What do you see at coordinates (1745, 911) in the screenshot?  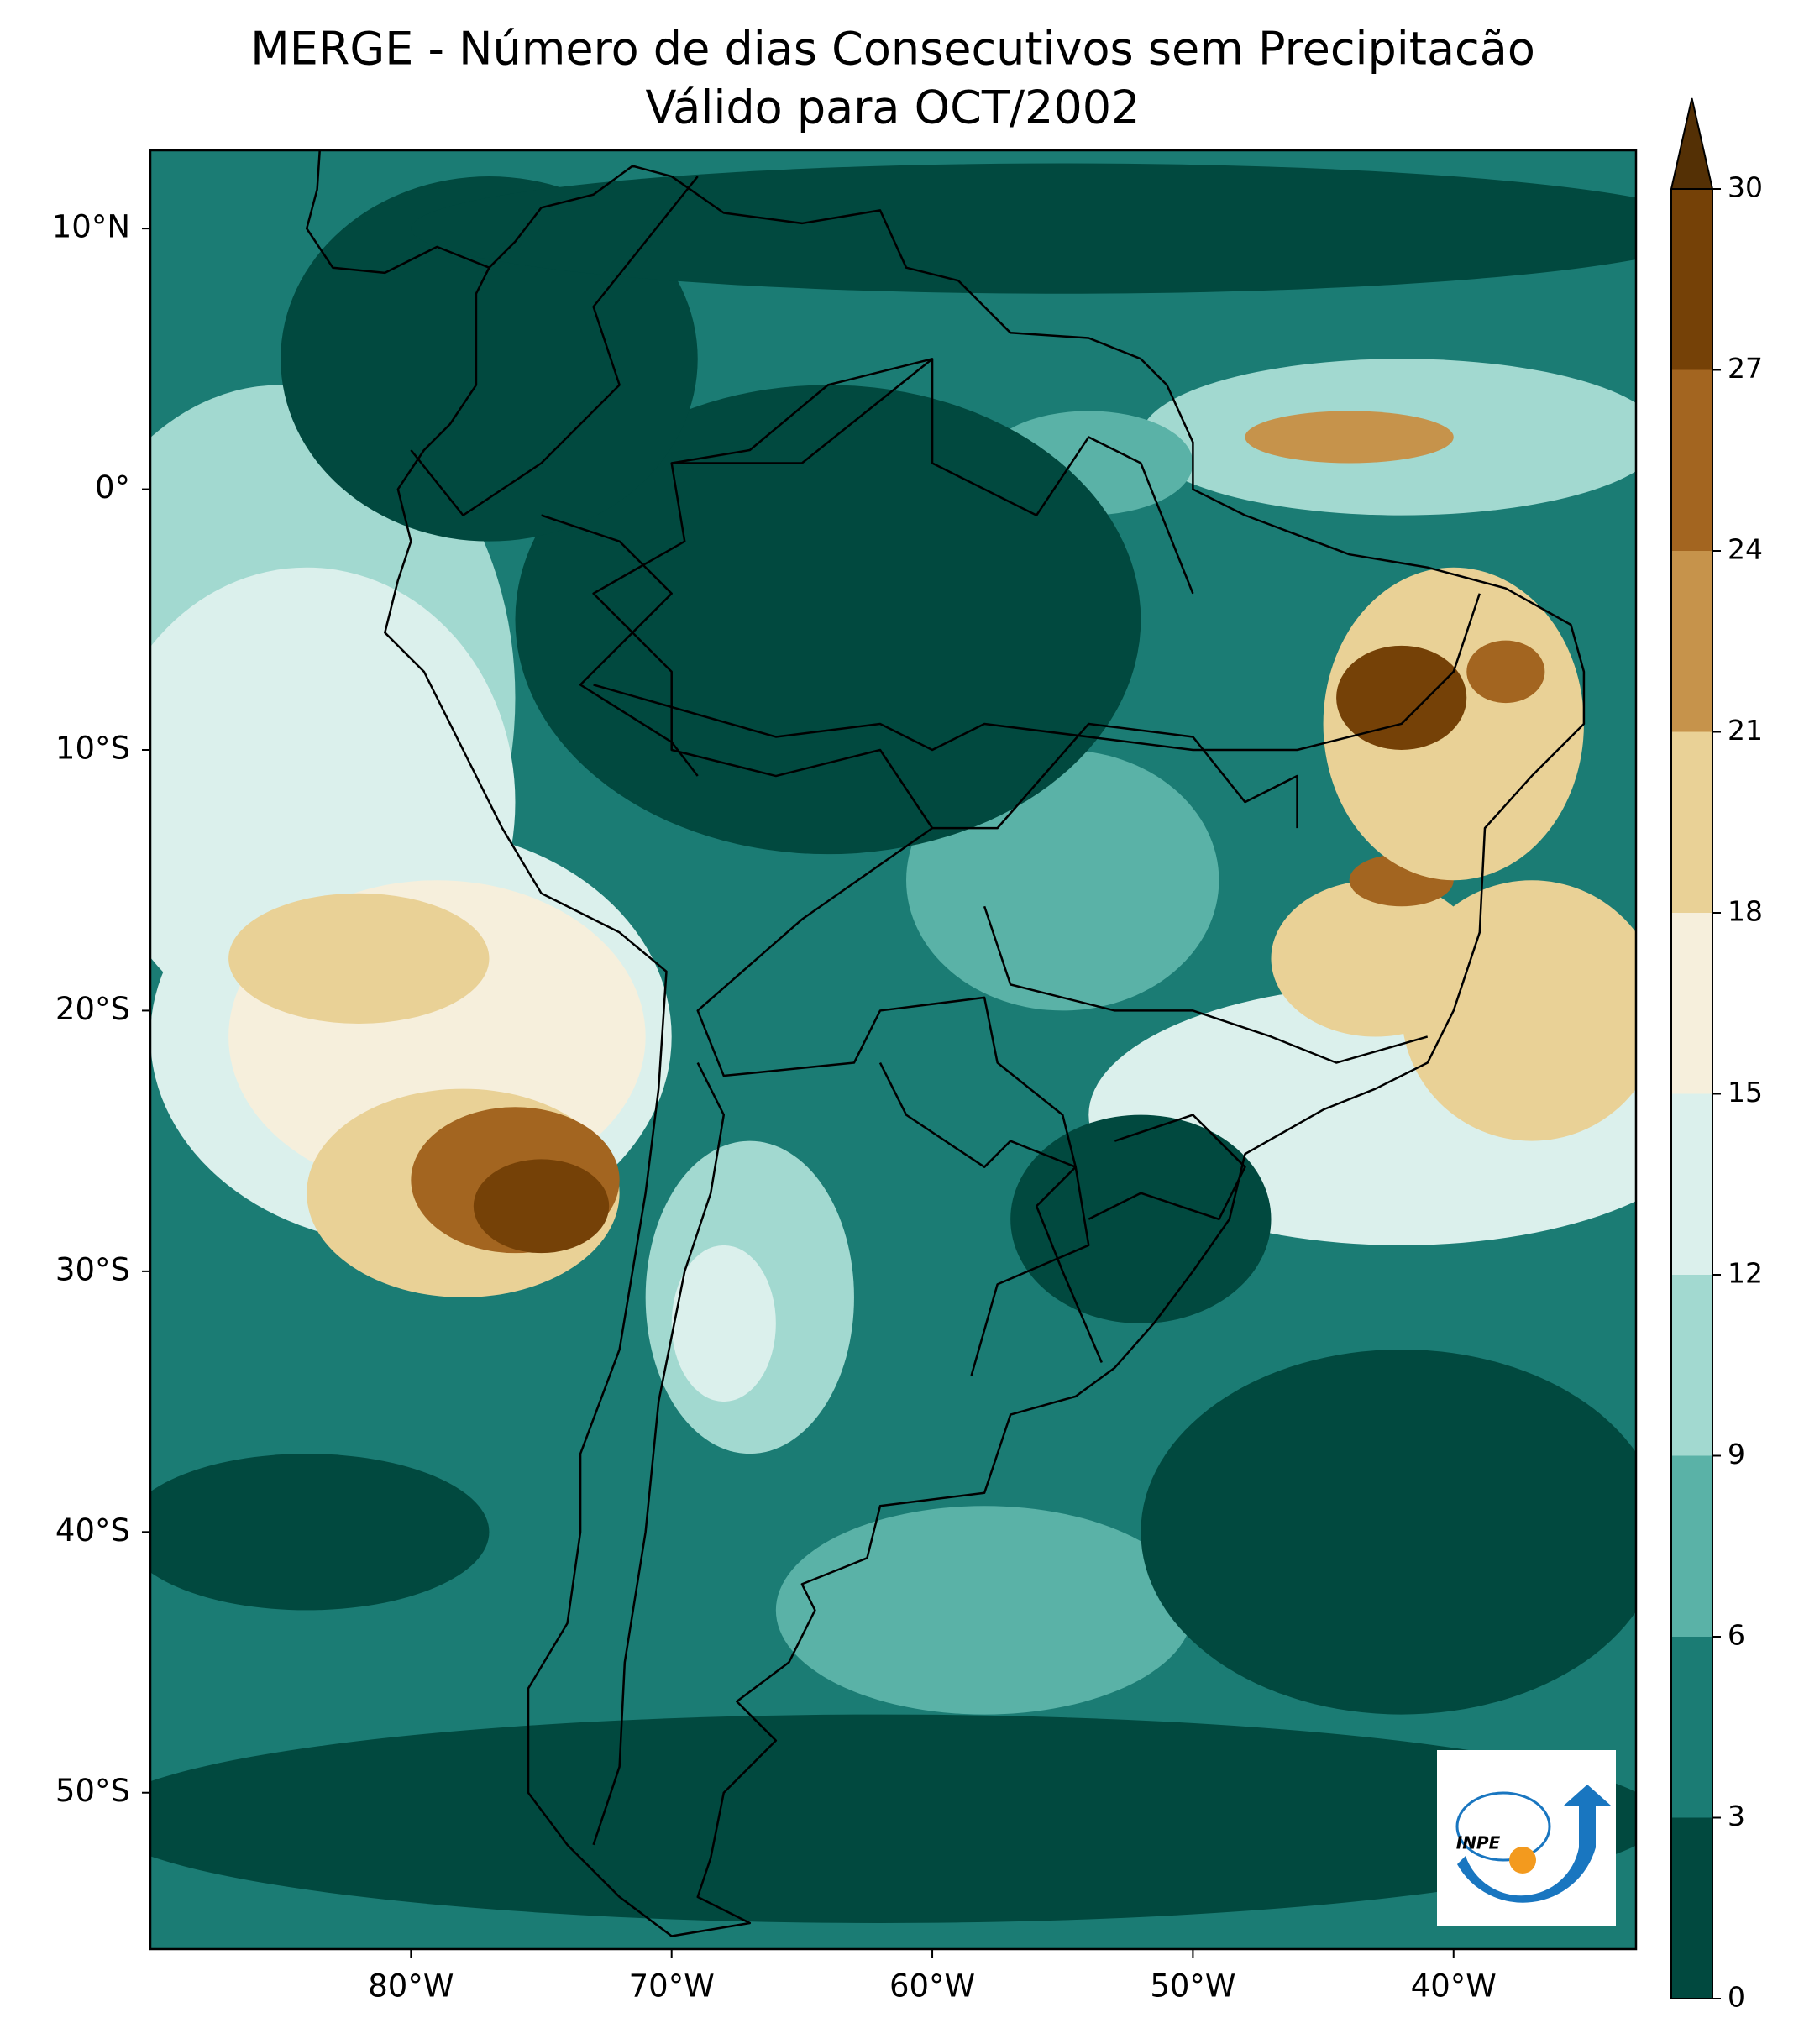 I see `colorbar-tick-label: 18` at bounding box center [1745, 911].